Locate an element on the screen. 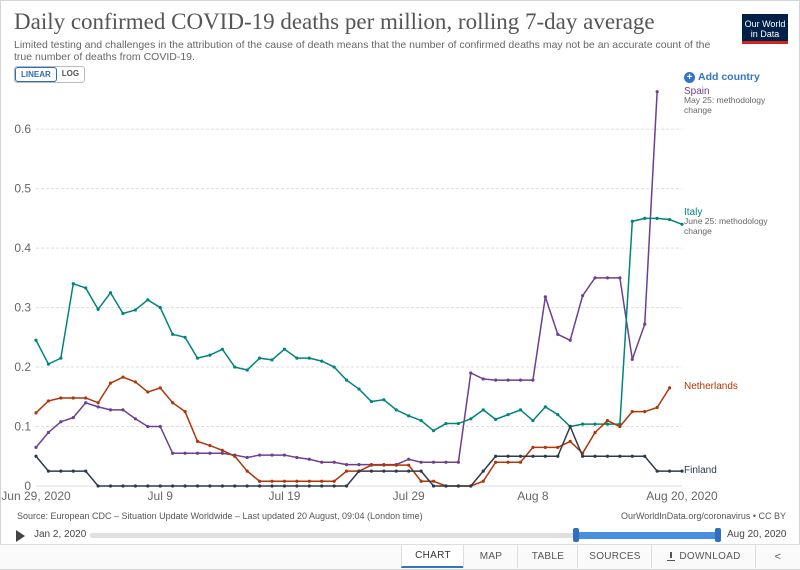  tab-table: TABLE is located at coordinates (547, 556).